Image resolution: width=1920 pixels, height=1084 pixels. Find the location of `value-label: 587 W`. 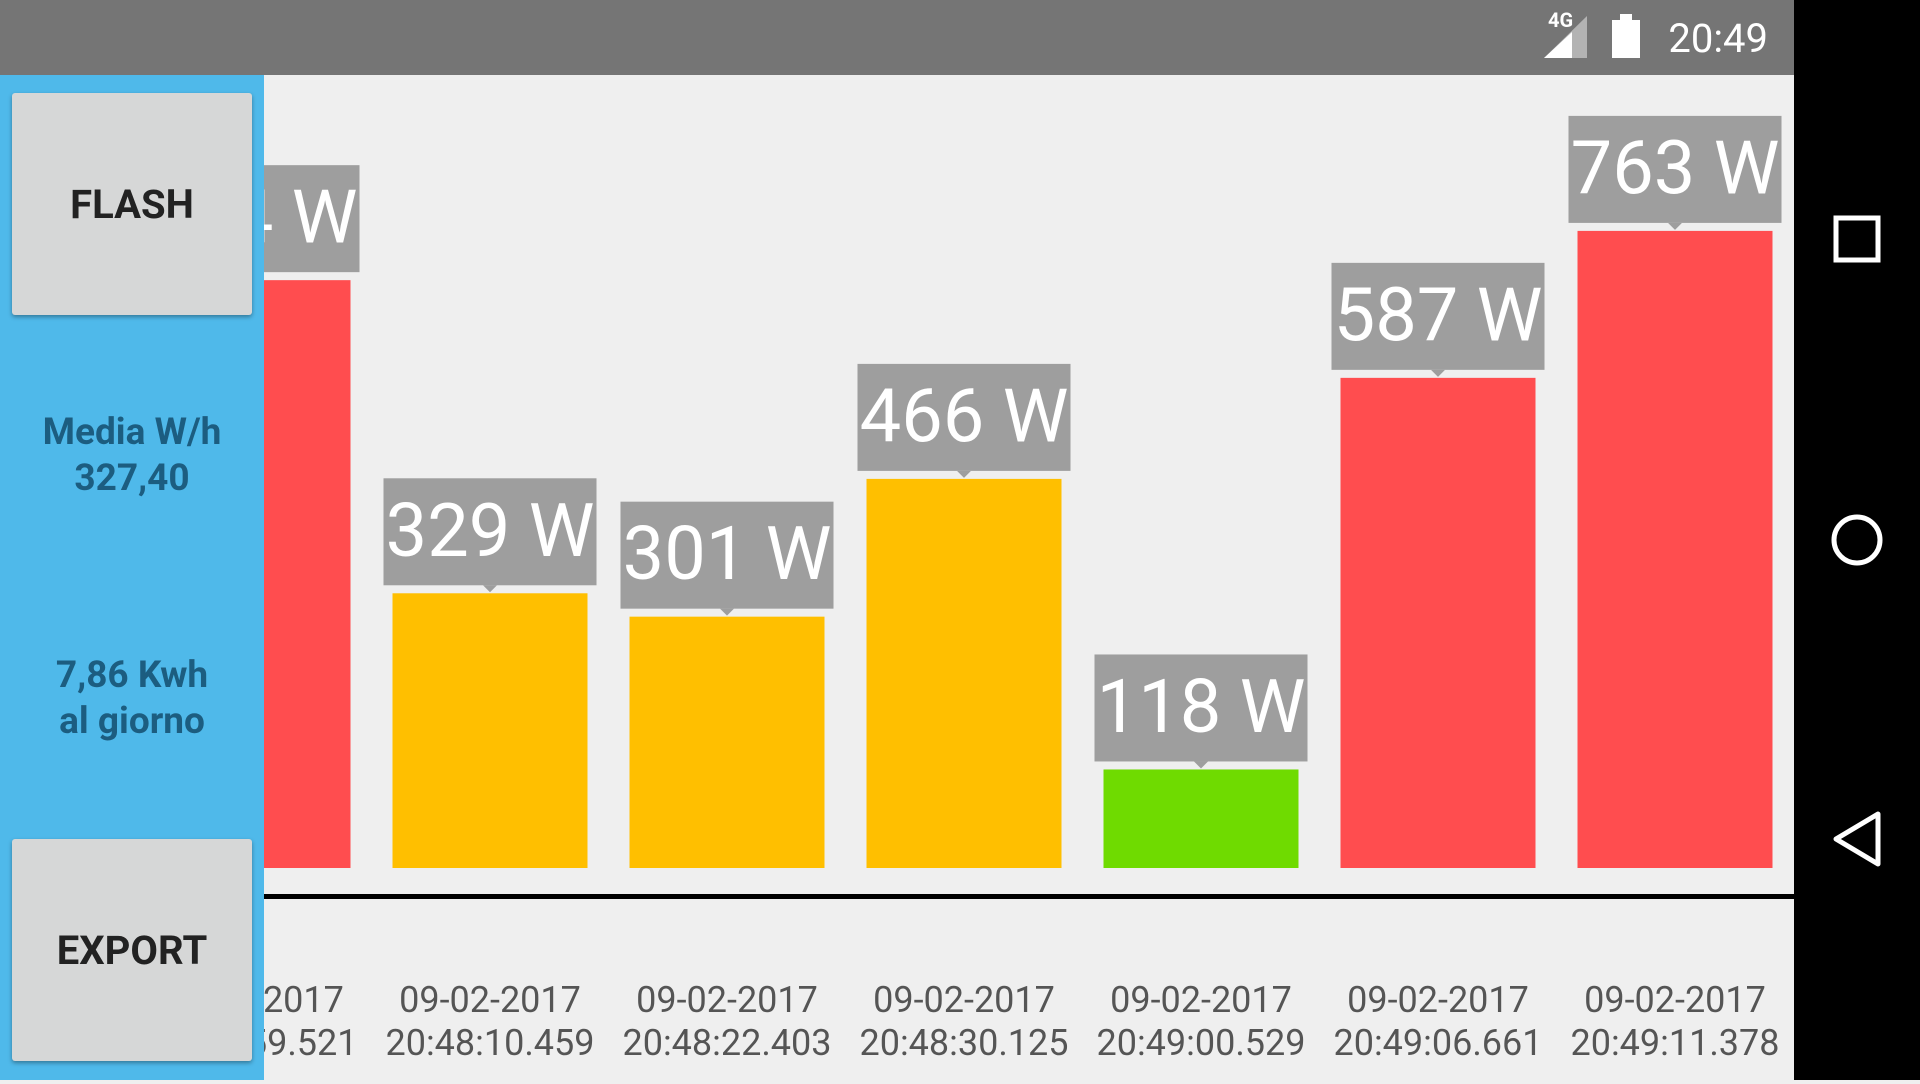

value-label: 587 W is located at coordinates (1438, 315).